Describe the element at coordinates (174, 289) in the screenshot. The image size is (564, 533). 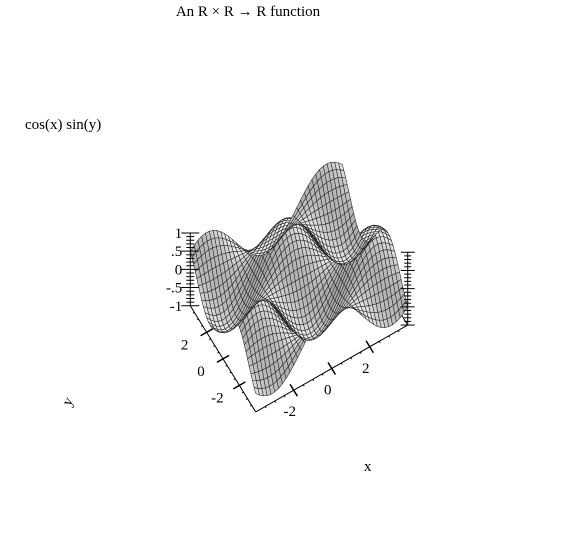
I see `z-tick-label: -.5` at that location.